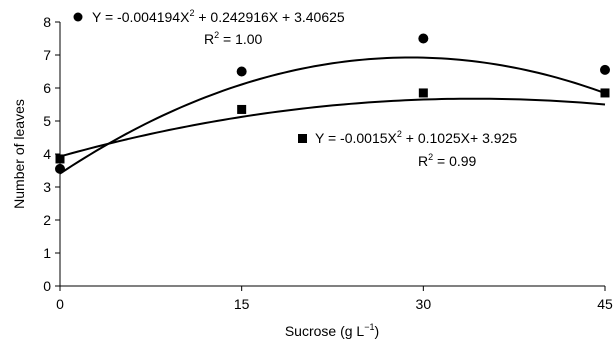 Image resolution: width=616 pixels, height=349 pixels. I want to click on y-ticks: 0 1 2 3 4 5 6 7 8, so click(51, 154).